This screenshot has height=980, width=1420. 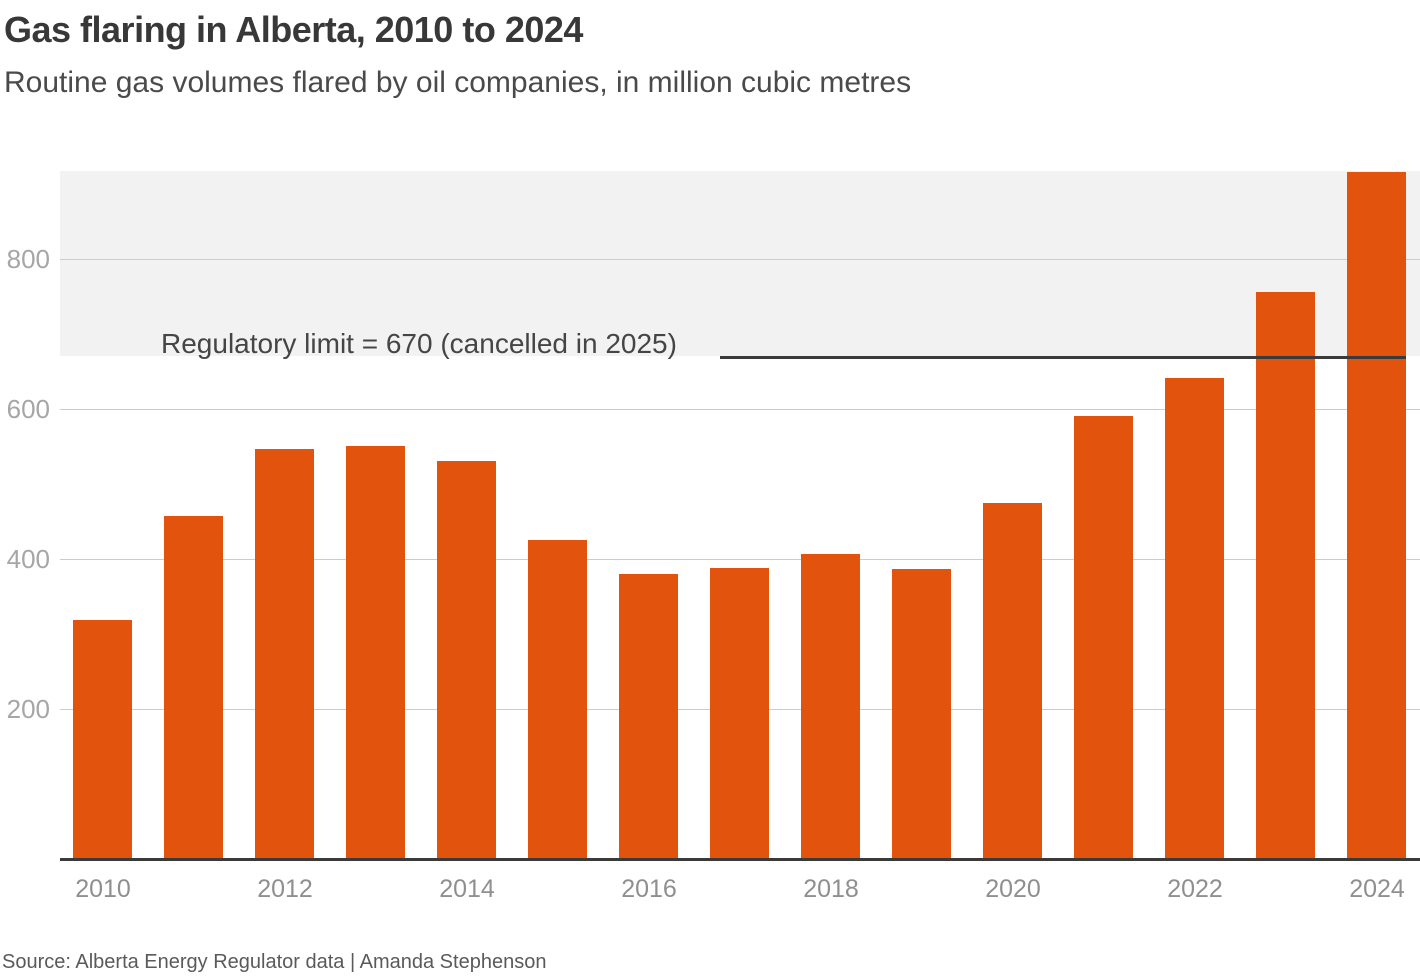 What do you see at coordinates (285, 889) in the screenshot?
I see `x-tick-label-2012: 2012` at bounding box center [285, 889].